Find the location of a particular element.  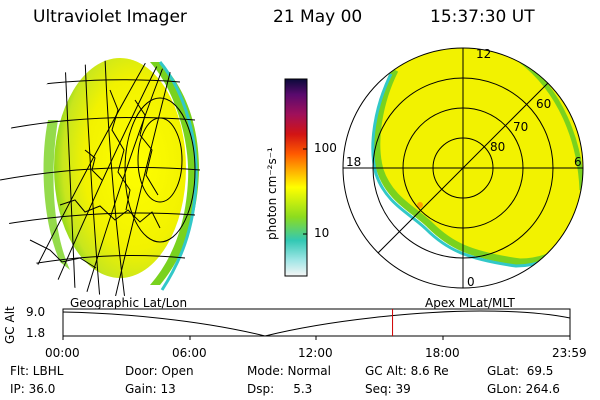

lat-label-70: 70 is located at coordinates (521, 127).